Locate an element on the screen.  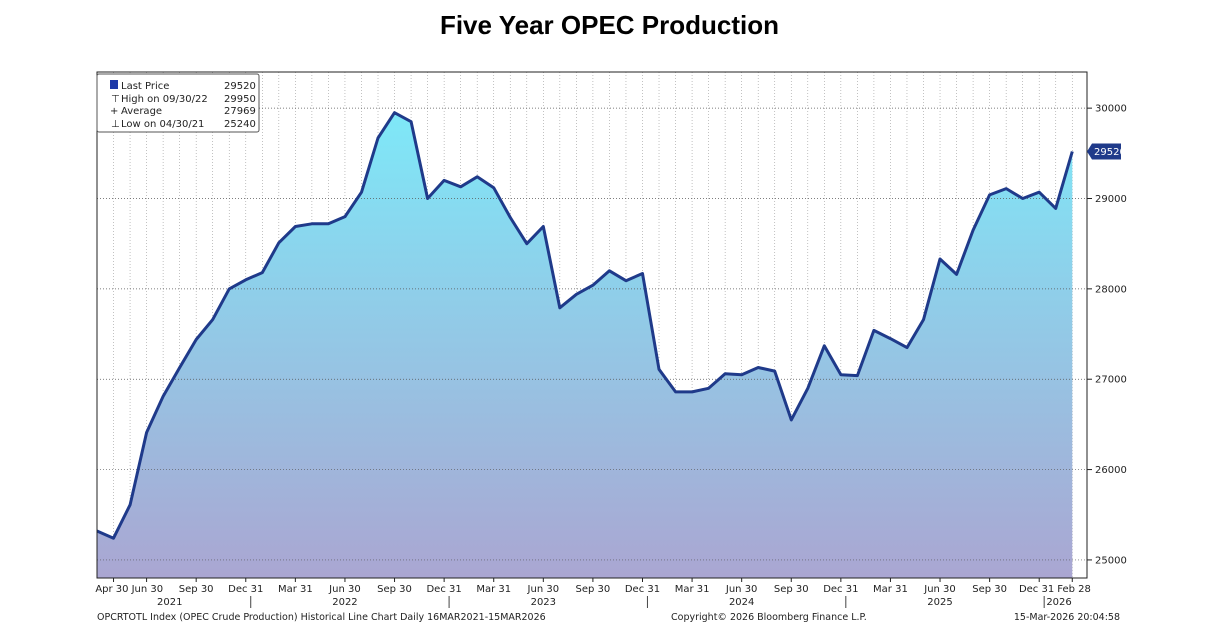
last-price-badge: 29520 is located at coordinates (1106, 151).